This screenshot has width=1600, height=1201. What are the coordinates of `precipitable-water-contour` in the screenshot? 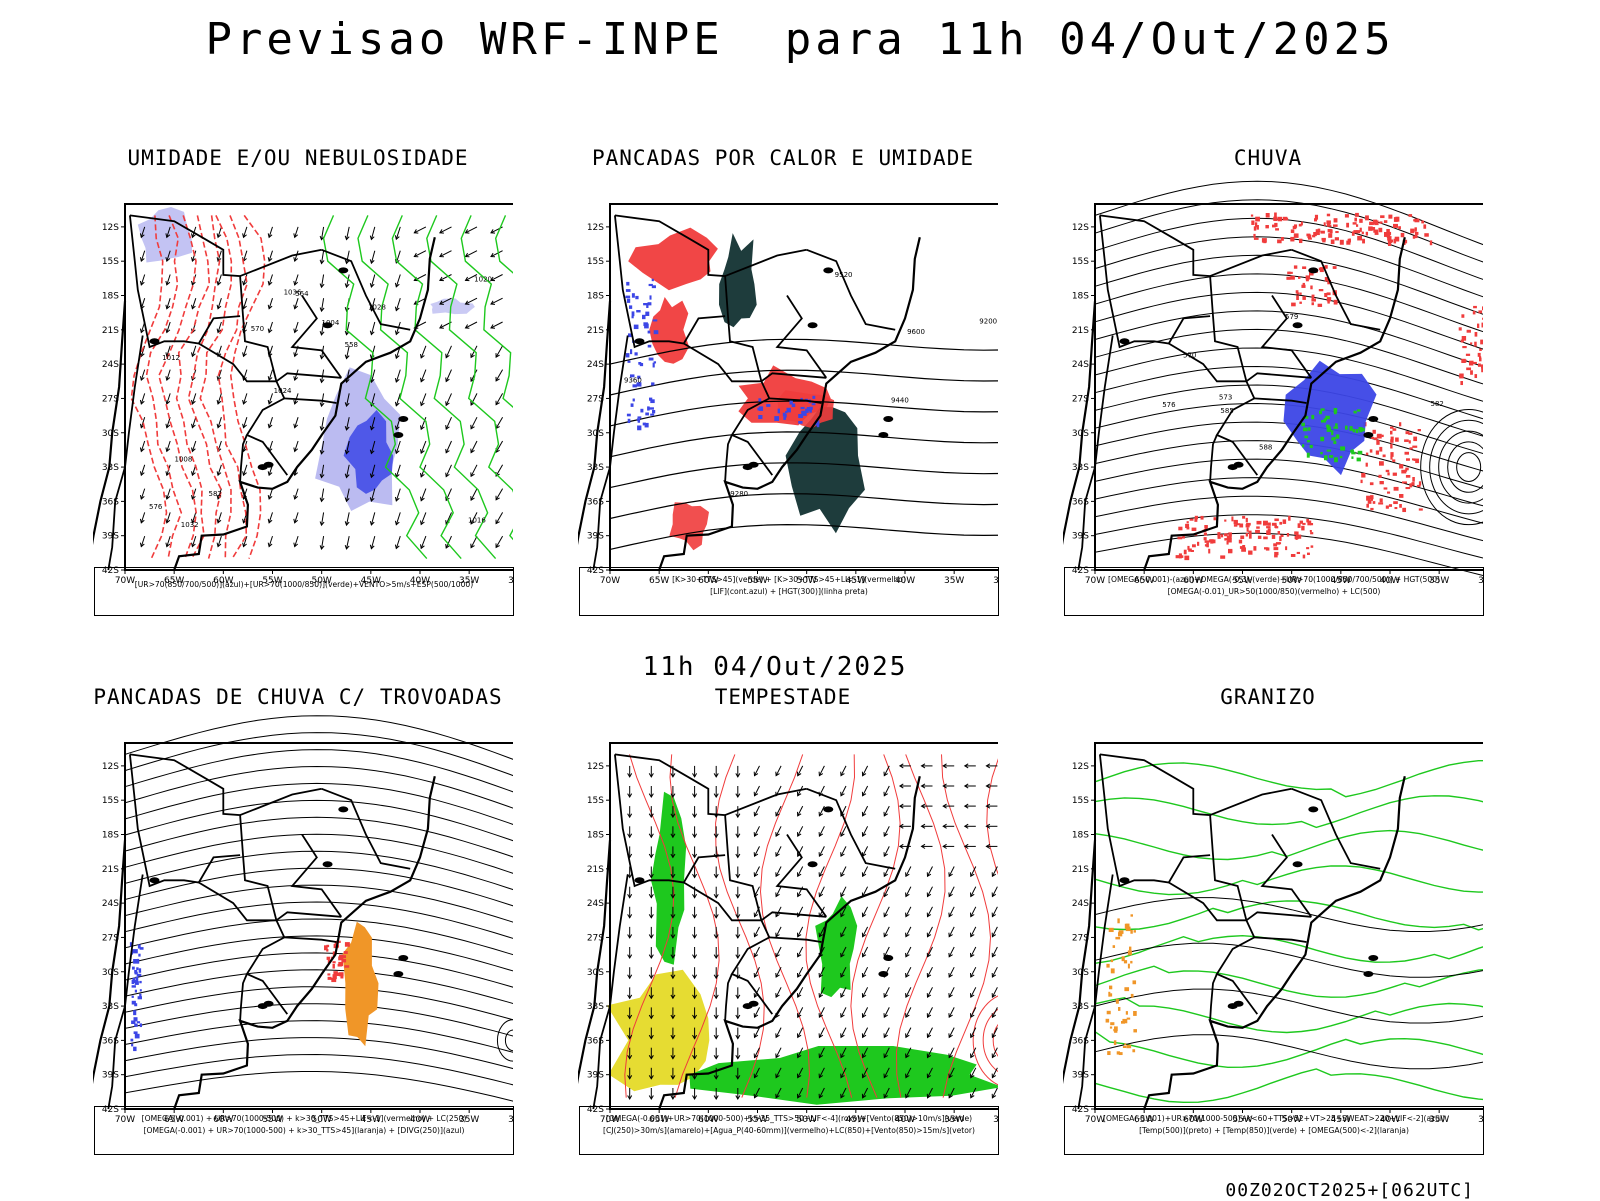 It's located at (785, 926).